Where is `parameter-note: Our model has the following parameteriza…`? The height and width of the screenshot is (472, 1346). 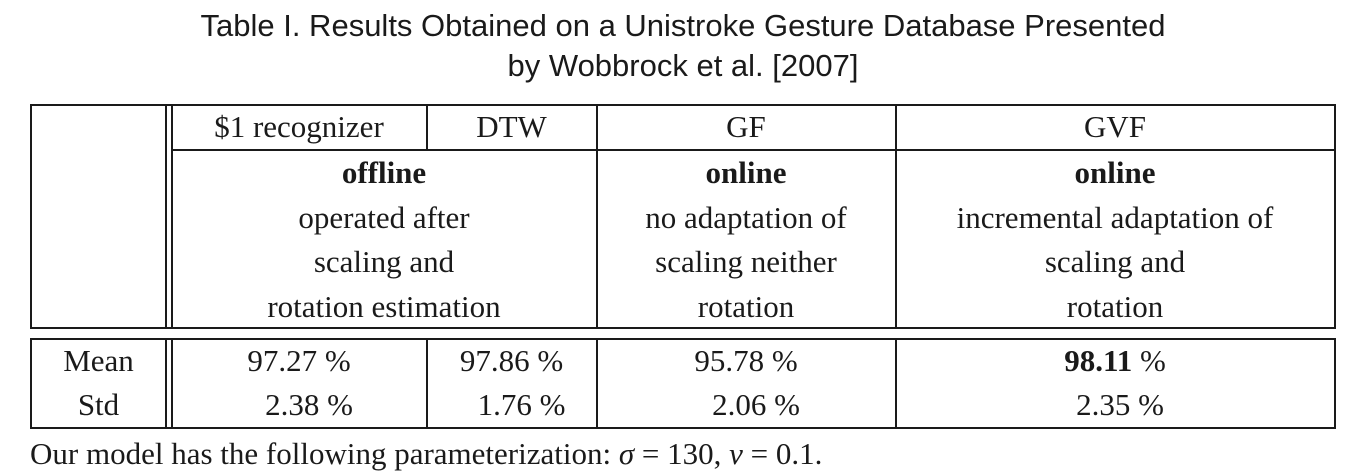 parameter-note: Our model has the following parameteriza… is located at coordinates (426, 454).